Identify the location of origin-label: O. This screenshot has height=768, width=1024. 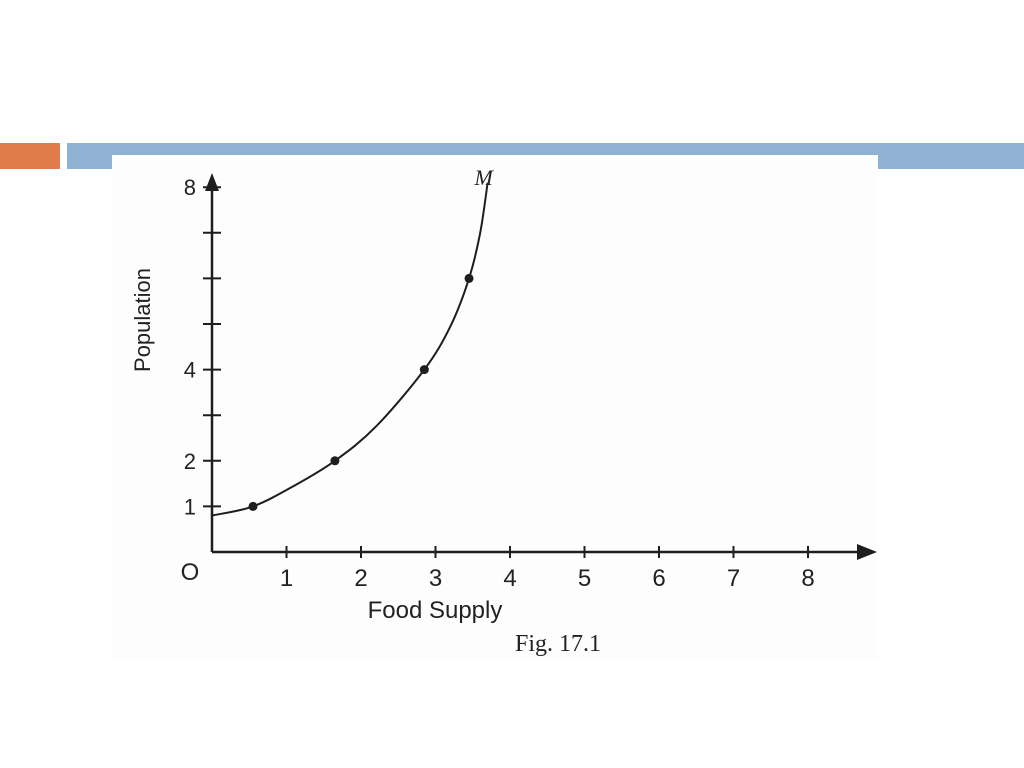
(190, 572).